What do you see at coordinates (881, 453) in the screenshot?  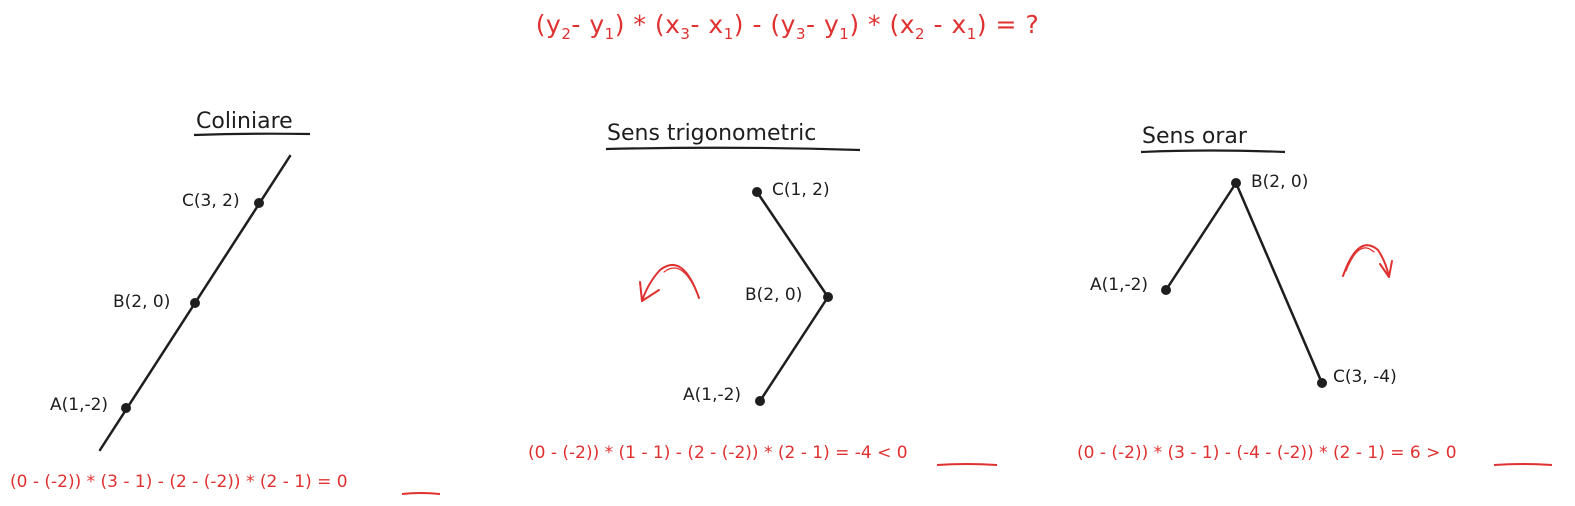 I see `calc-result: -4 < 0` at bounding box center [881, 453].